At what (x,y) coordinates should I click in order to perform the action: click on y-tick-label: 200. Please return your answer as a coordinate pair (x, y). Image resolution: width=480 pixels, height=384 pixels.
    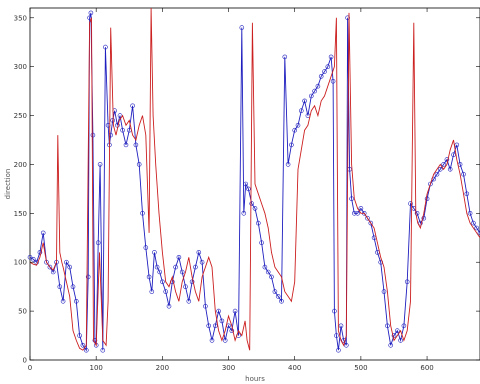
    Looking at the image, I should click on (20, 165).